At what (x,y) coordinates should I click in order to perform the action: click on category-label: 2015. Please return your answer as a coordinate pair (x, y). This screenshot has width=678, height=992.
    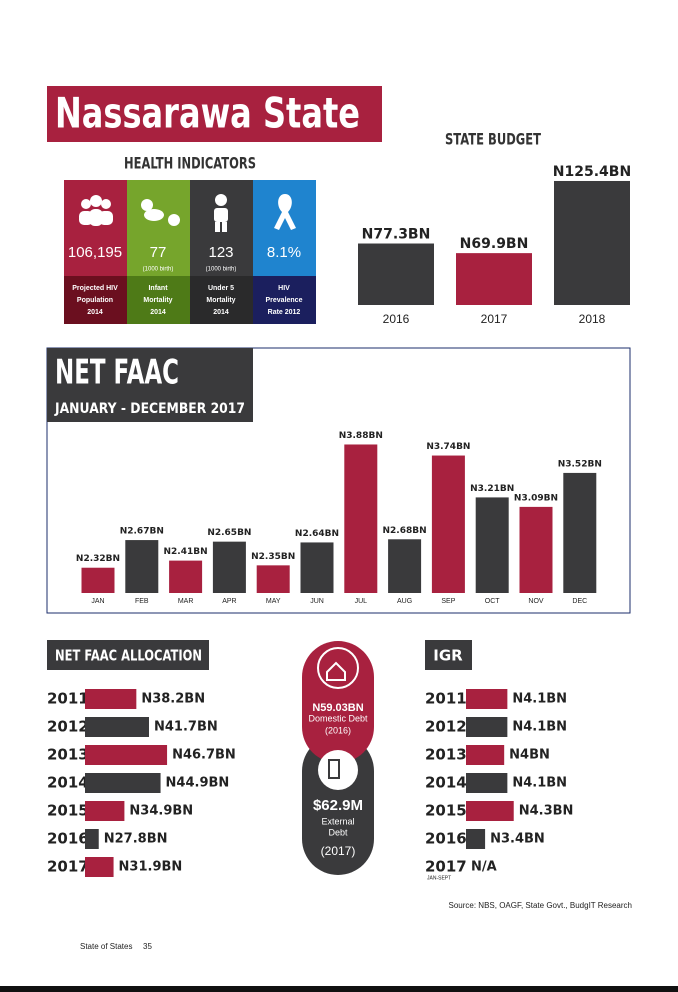
    Looking at the image, I should click on (446, 811).